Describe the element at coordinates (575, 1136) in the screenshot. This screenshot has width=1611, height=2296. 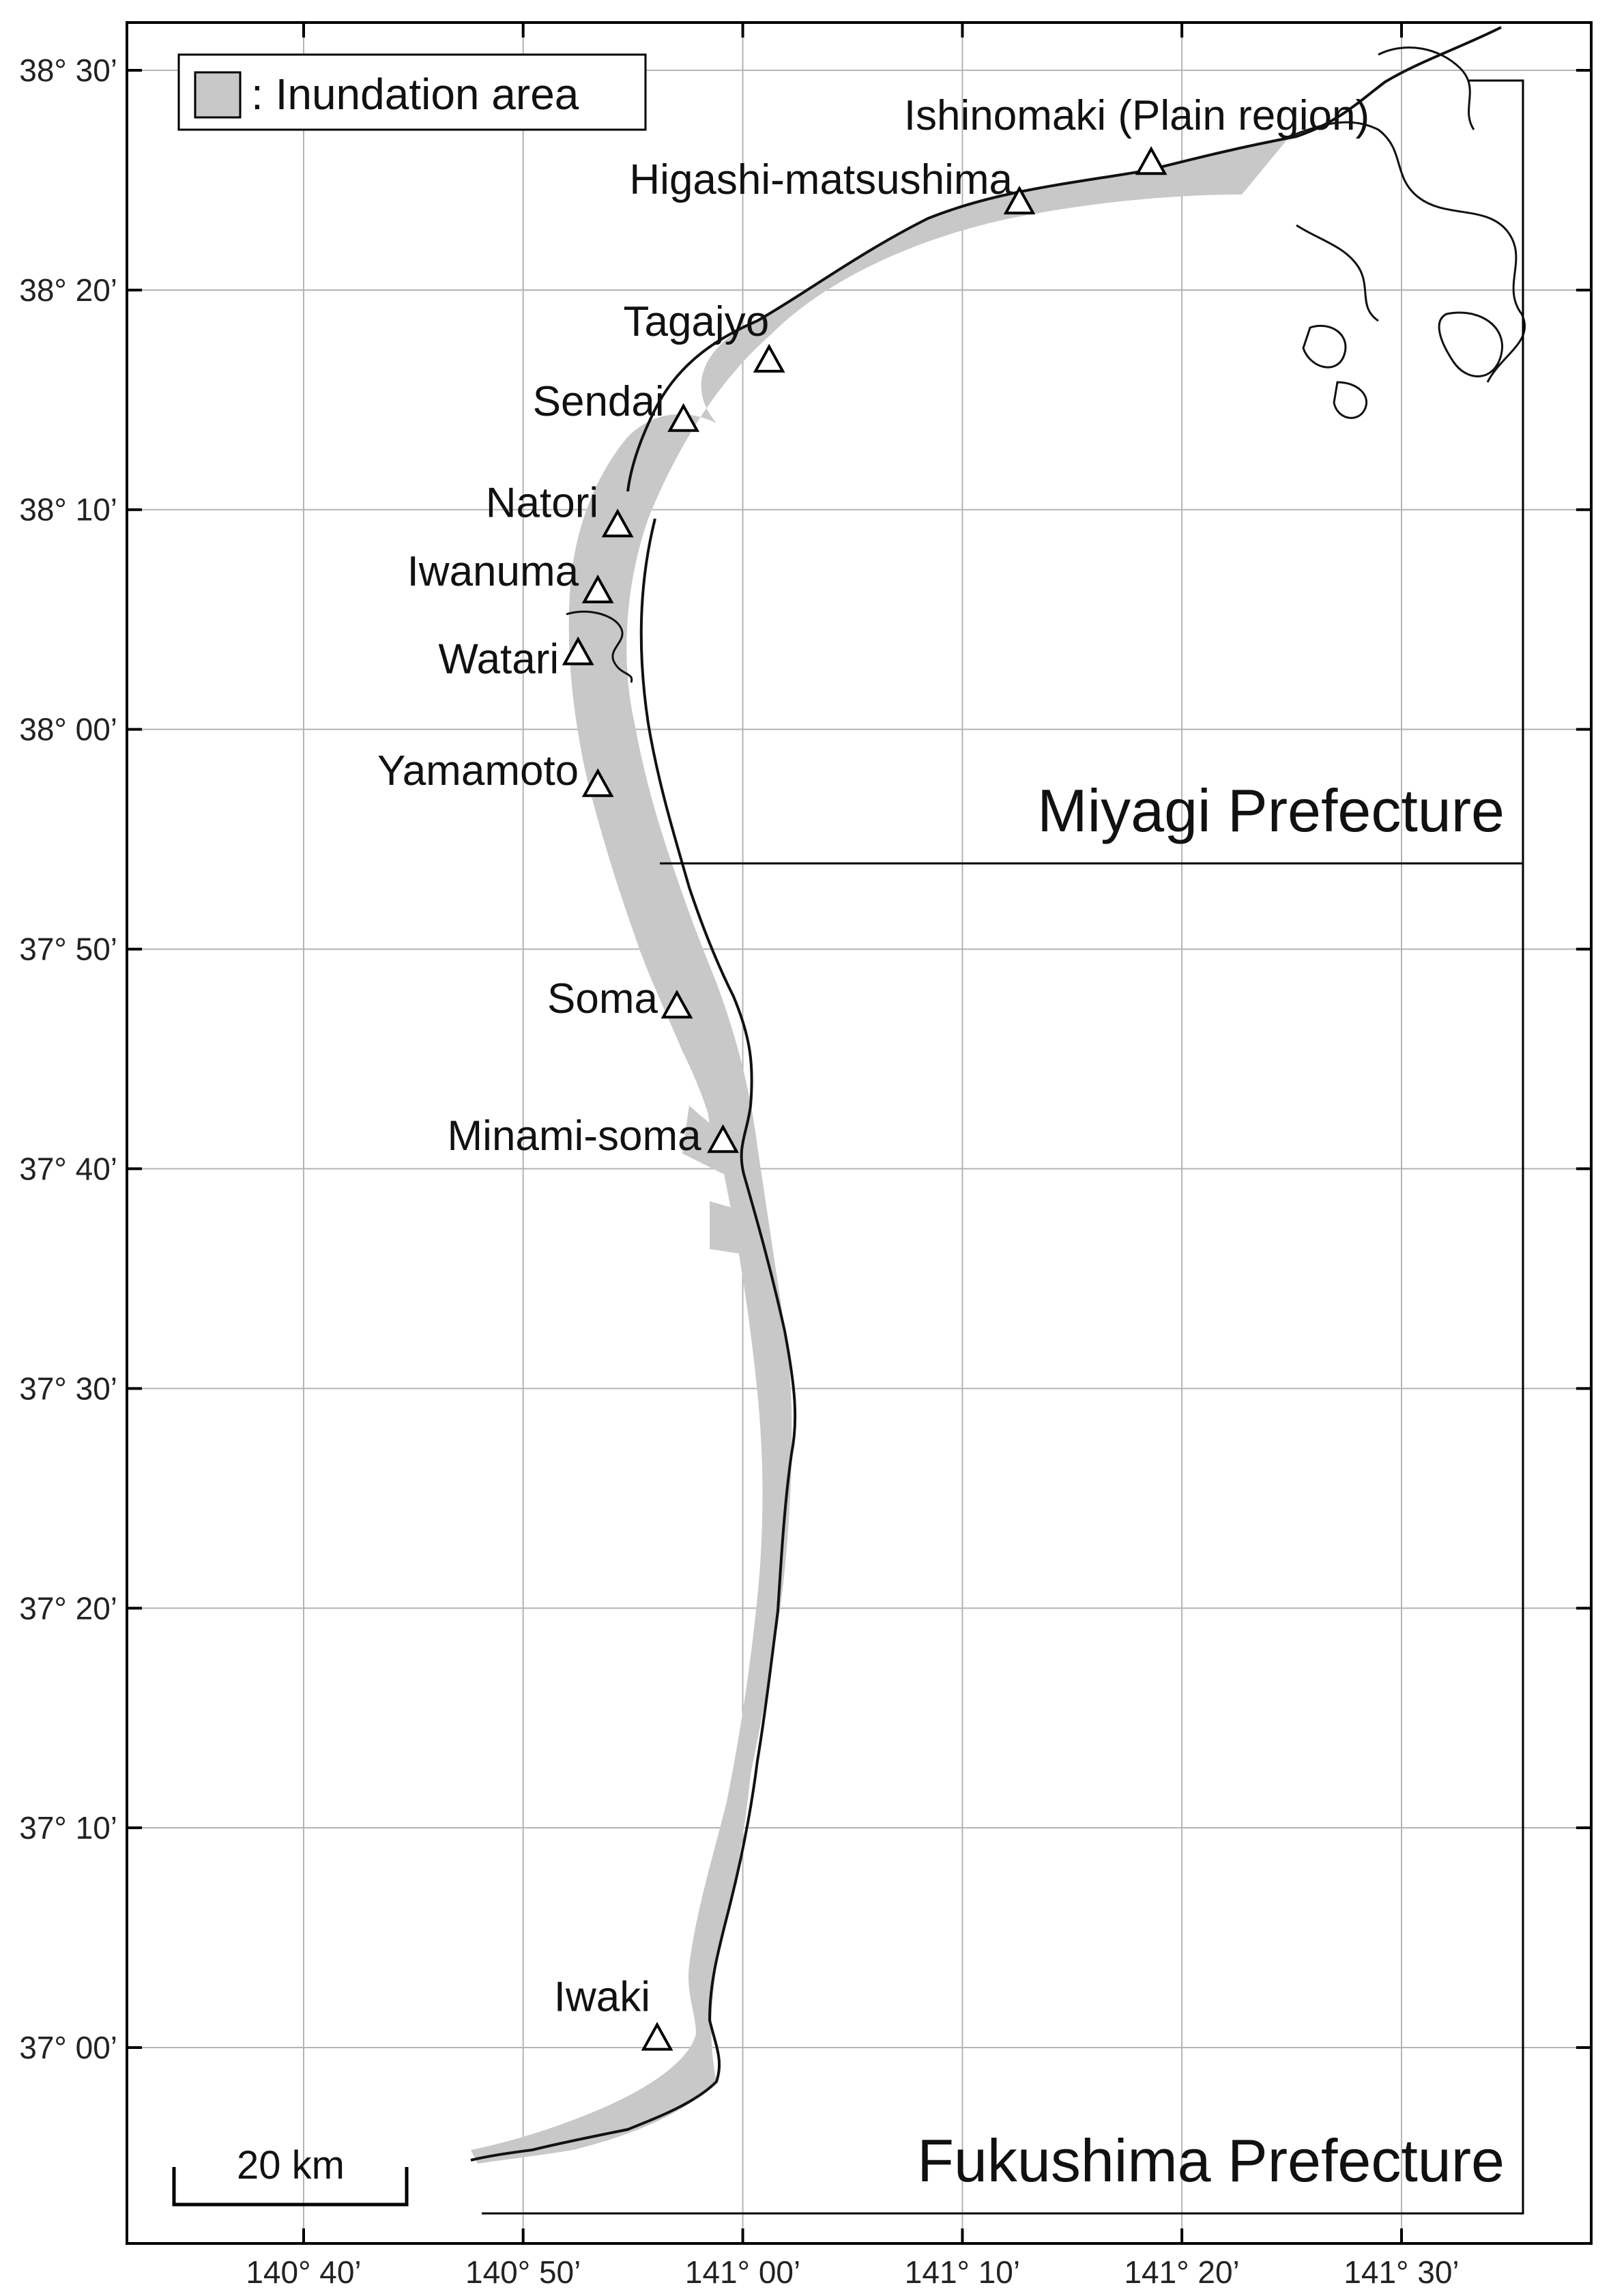
I see `city-label: Minami-soma` at that location.